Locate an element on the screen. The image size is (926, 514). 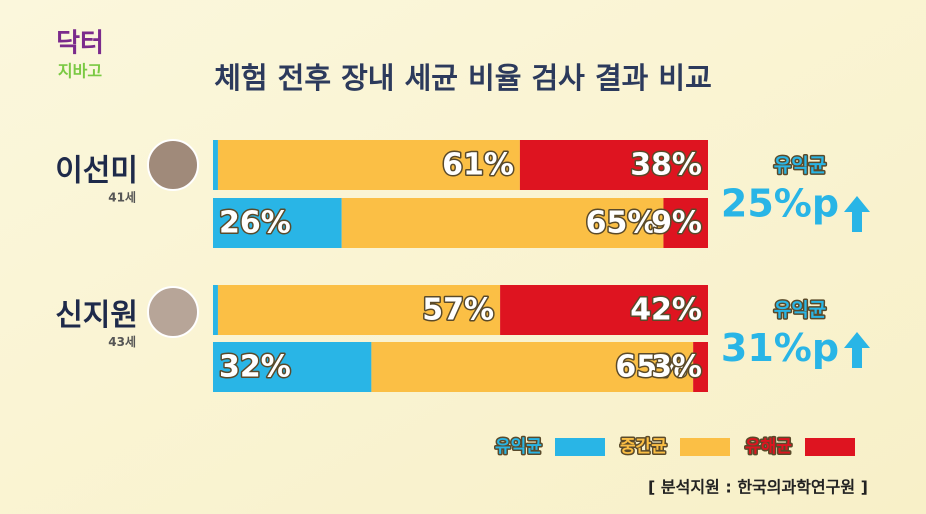
legend-label: 중간균 is located at coordinates (643, 447).